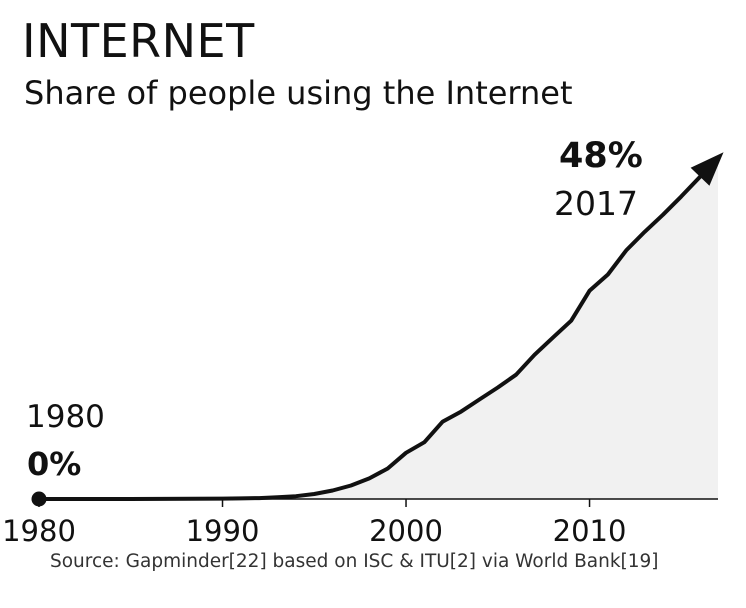 The image size is (746, 608). What do you see at coordinates (138, 41) in the screenshot?
I see `chart-title: INTERNET` at bounding box center [138, 41].